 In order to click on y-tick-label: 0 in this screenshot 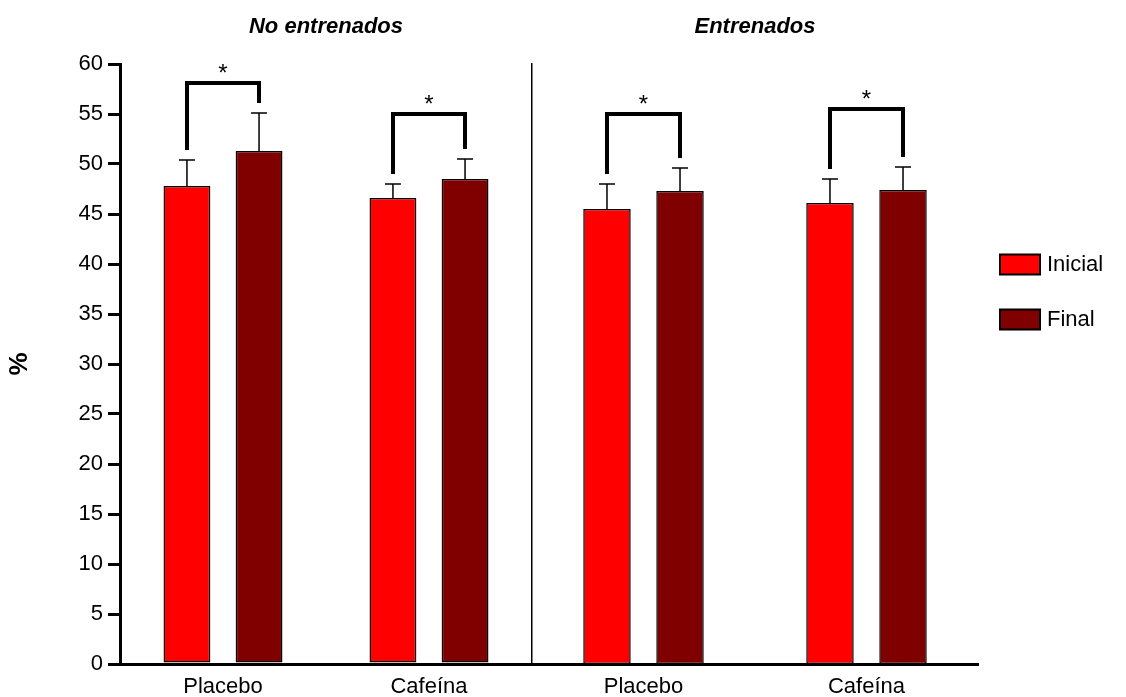, I will do `click(96, 663)`.